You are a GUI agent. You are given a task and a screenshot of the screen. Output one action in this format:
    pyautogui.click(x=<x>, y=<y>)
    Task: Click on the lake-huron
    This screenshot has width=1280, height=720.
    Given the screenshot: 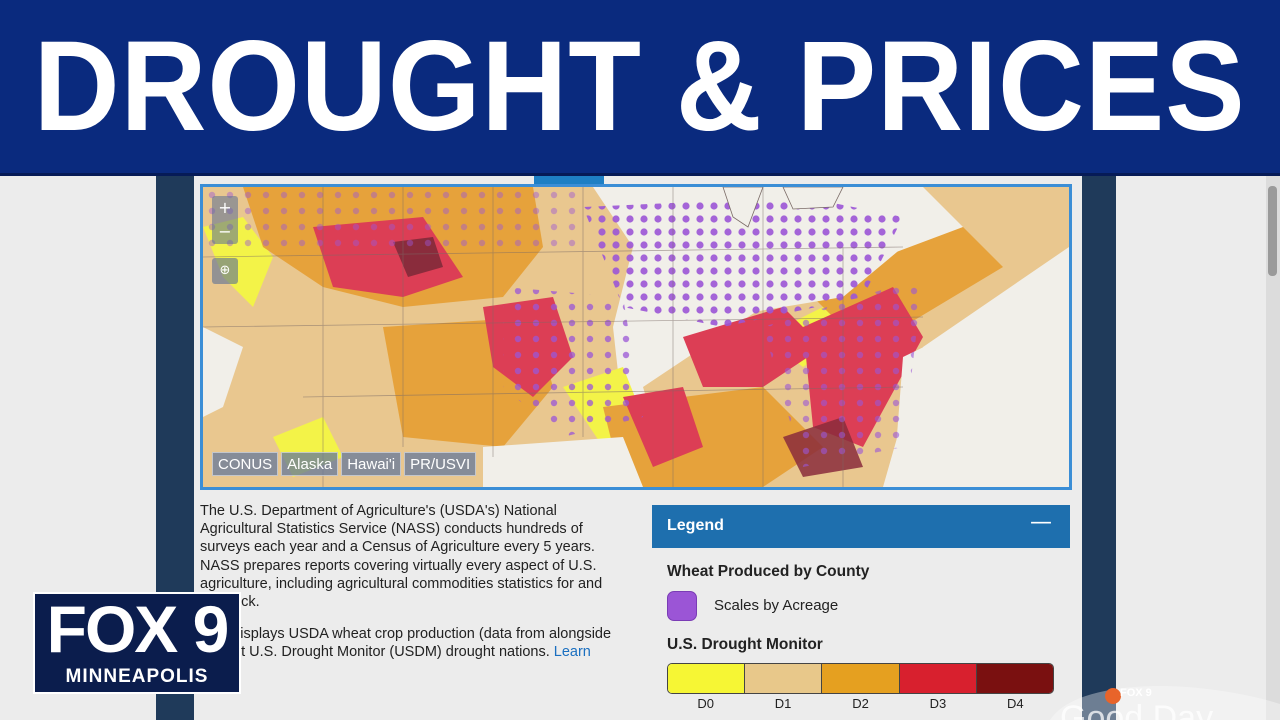 What is the action you would take?
    pyautogui.click(x=813, y=198)
    